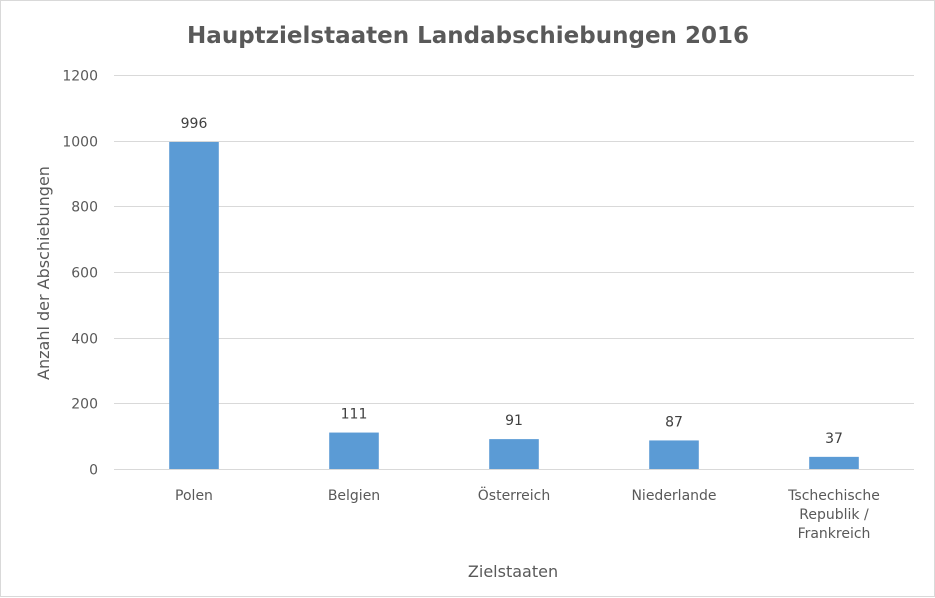 This screenshot has height=598, width=935. What do you see at coordinates (514, 495) in the screenshot?
I see `x-category-label: Österreich` at bounding box center [514, 495].